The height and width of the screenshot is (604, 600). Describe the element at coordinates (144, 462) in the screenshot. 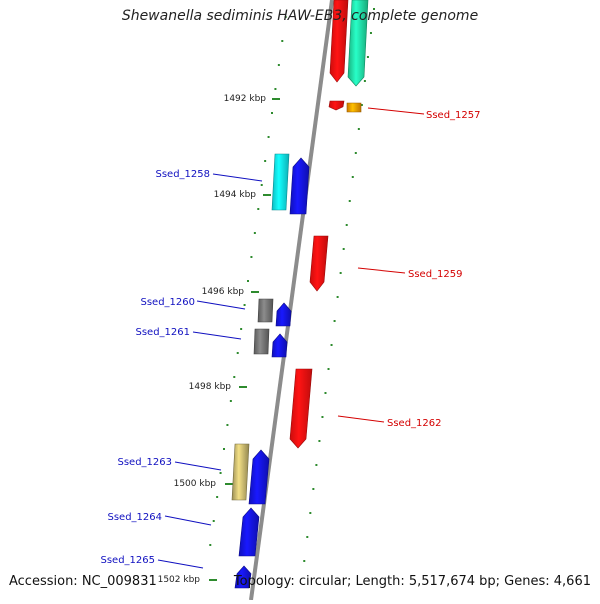

I see `gene-label: Ssed_1263` at that location.